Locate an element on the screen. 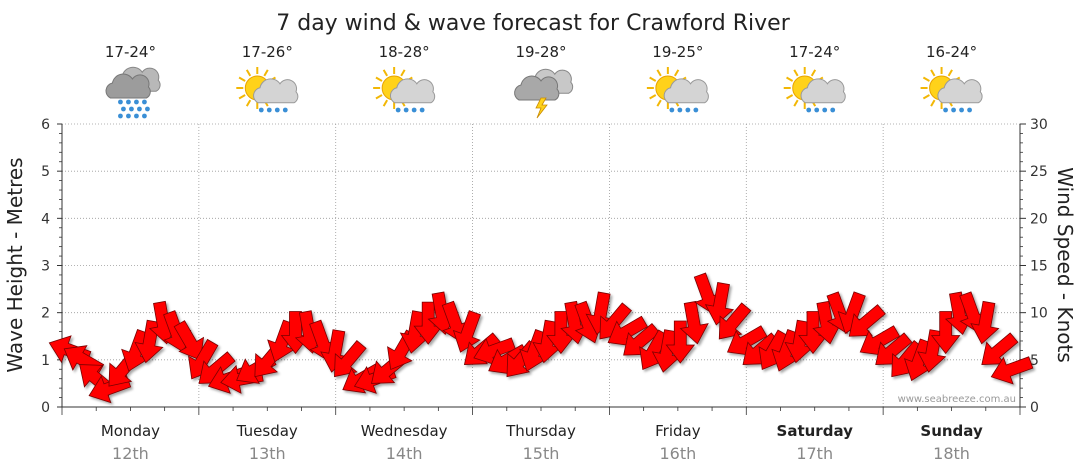 The image size is (1080, 475). right-tick-label: 5 is located at coordinates (1034, 361).